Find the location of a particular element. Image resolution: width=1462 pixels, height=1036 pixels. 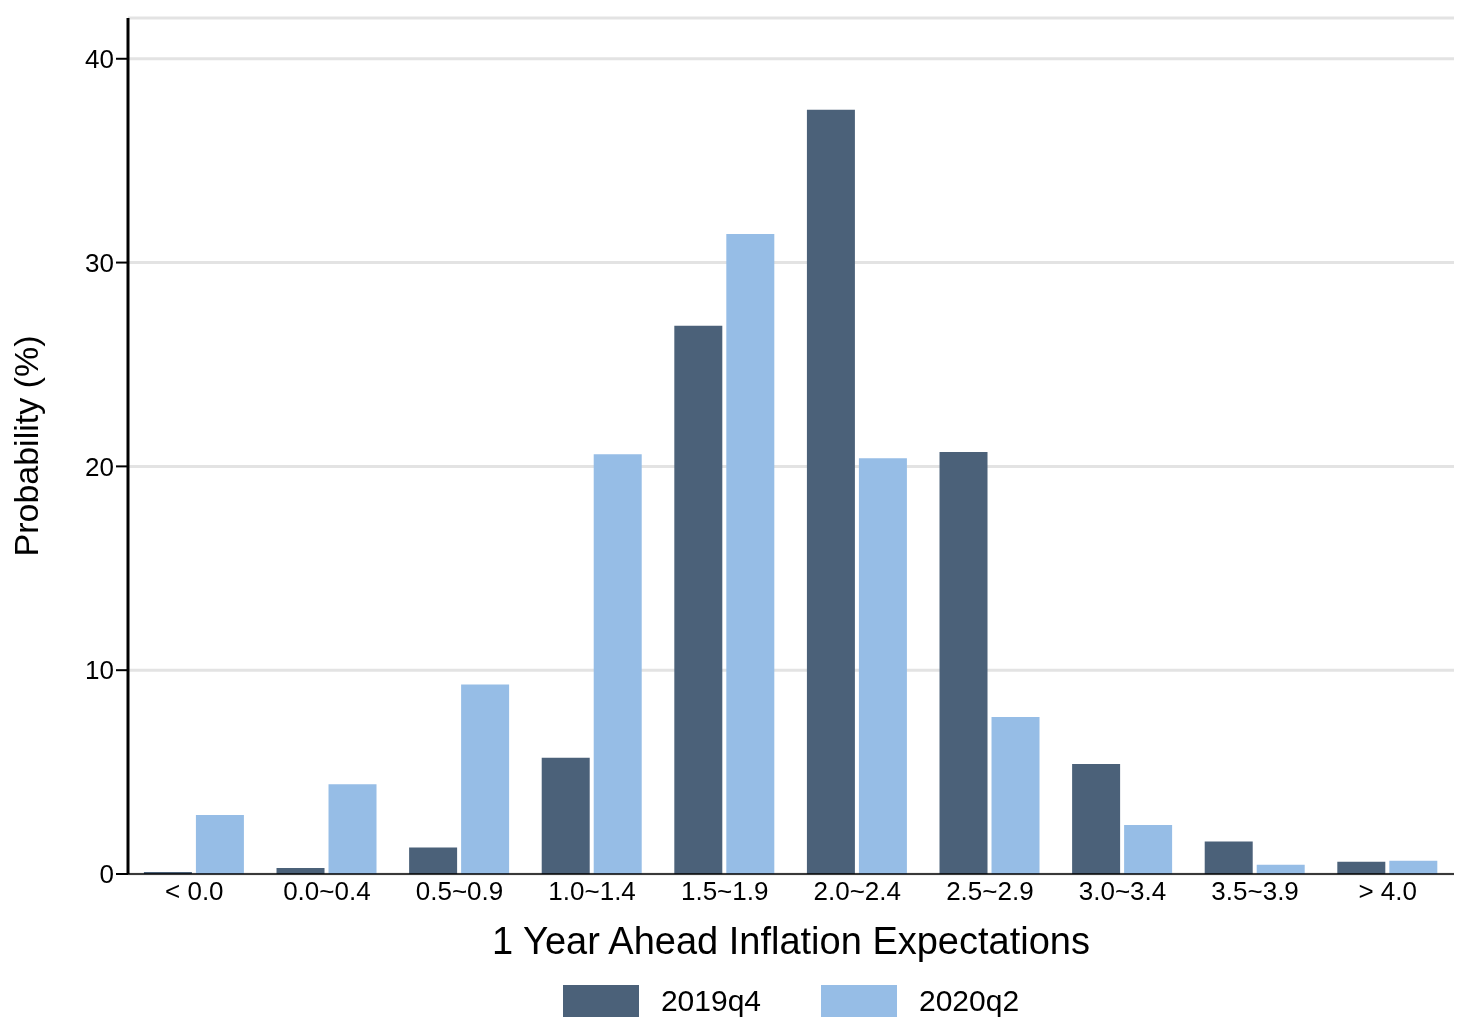

y-tick-label: 20 is located at coordinates (99, 466).